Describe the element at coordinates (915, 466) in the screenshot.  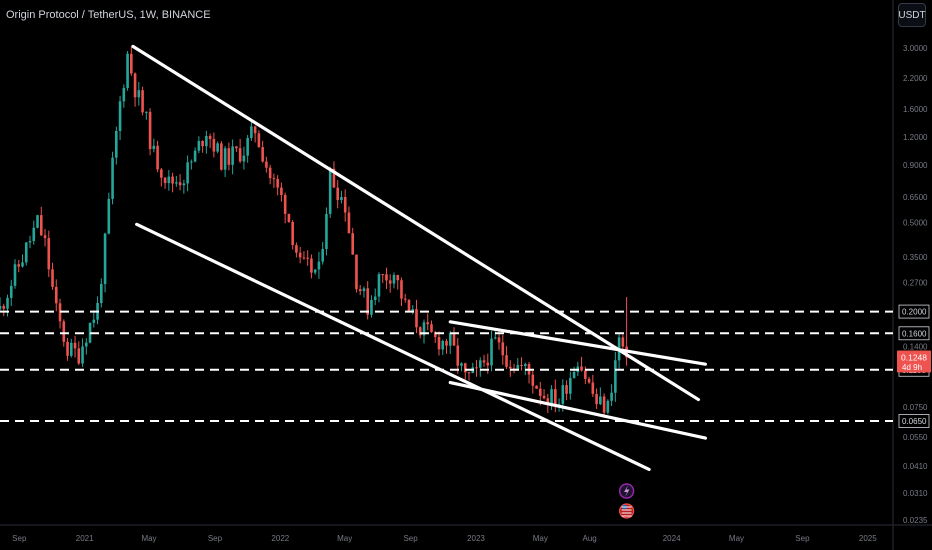
I see `y-tick-label: 0.0410` at that location.